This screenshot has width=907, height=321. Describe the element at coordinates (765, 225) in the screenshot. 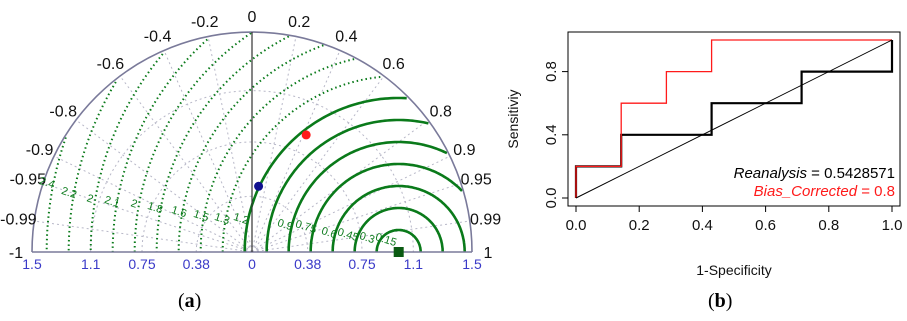

I see `x-tick-label: 0.6` at that location.